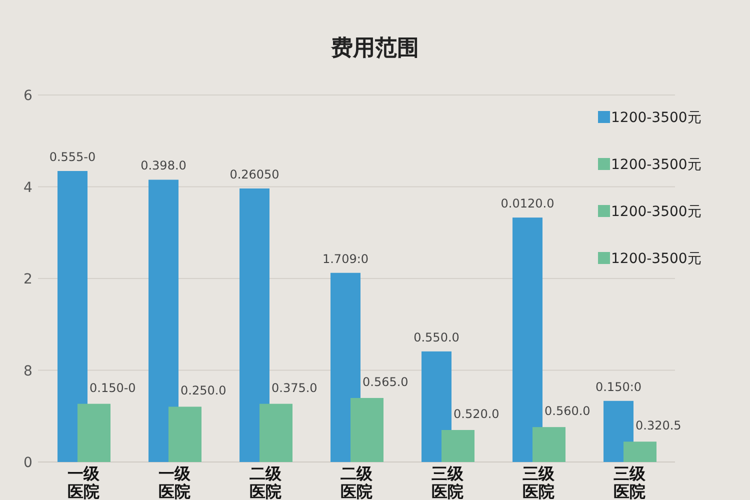  I want to click on annotation: 0.26050, so click(255, 174).